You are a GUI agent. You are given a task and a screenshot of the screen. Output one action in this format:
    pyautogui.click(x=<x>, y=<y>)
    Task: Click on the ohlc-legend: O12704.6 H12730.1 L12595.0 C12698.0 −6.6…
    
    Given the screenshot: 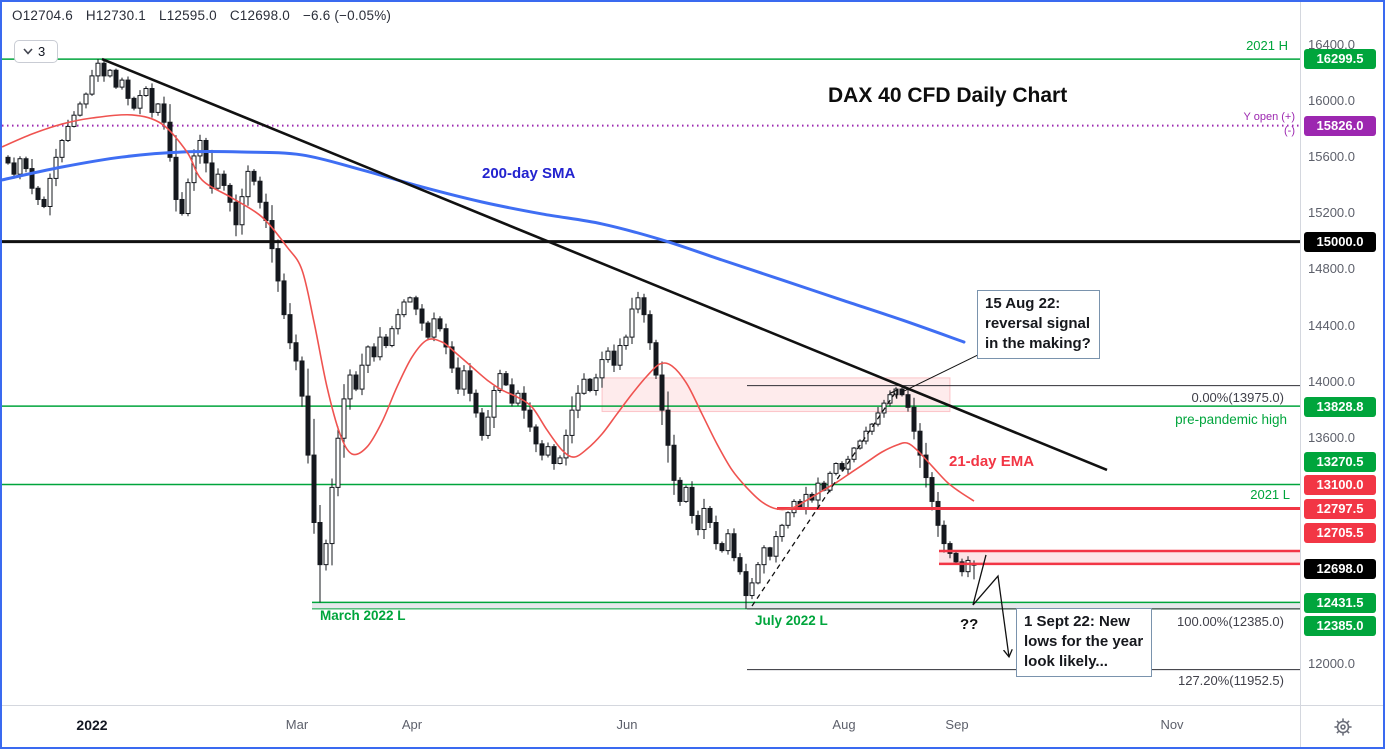 What is the action you would take?
    pyautogui.click(x=201, y=15)
    